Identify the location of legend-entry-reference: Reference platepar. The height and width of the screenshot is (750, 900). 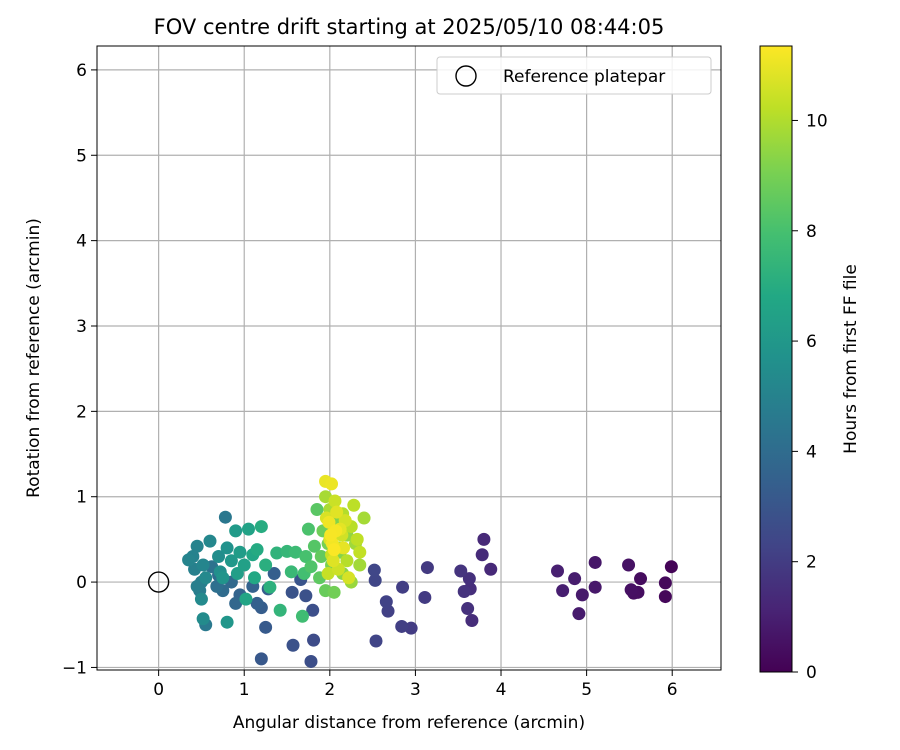
(584, 77).